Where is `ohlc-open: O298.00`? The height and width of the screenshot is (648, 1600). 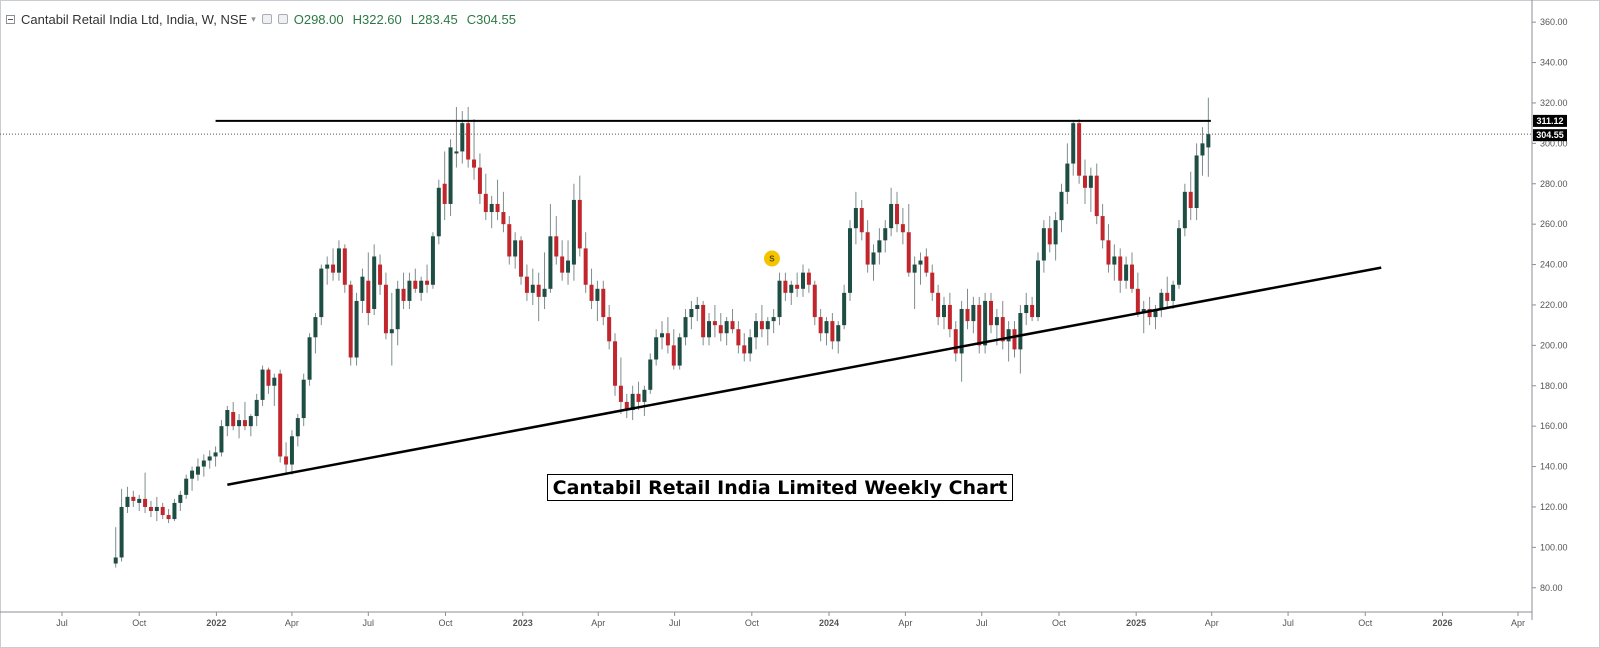
ohlc-open: O298.00 is located at coordinates (318, 19).